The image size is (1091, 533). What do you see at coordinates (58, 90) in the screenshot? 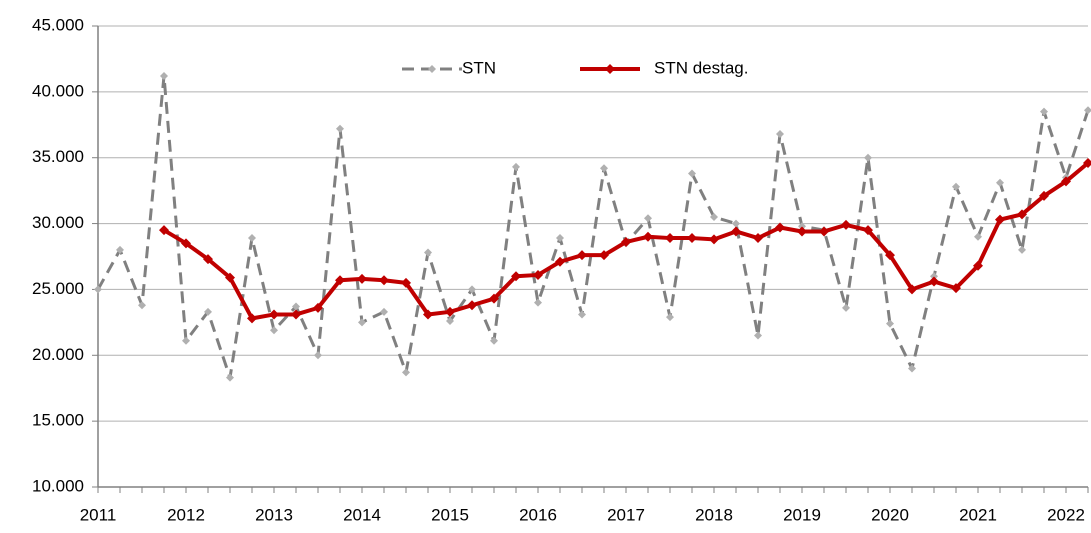
I see `y-tick-label: 40.000` at bounding box center [58, 90].